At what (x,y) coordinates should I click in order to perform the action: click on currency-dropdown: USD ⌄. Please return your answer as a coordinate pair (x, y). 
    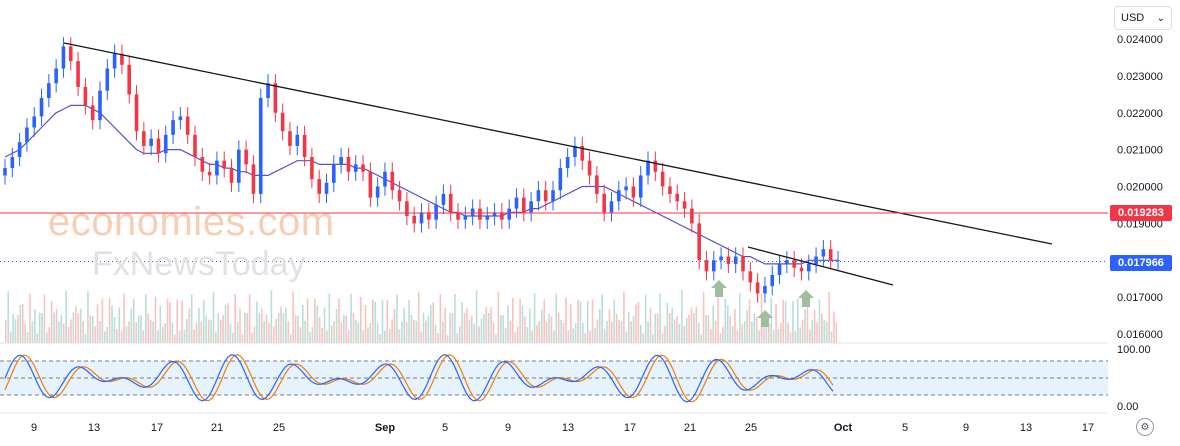
    Looking at the image, I should click on (1143, 18).